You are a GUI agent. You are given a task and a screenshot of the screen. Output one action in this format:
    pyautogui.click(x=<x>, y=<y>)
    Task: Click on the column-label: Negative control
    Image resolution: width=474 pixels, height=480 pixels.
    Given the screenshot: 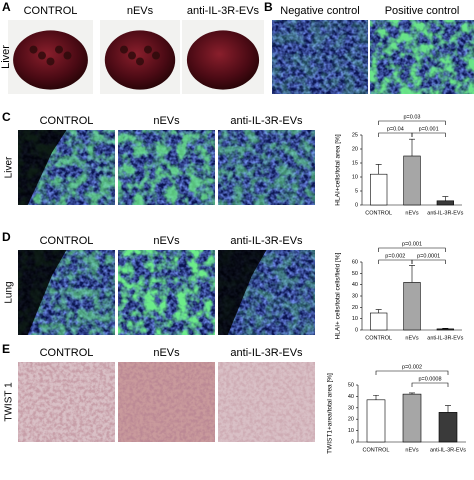 What is the action you would take?
    pyautogui.click(x=320, y=11)
    